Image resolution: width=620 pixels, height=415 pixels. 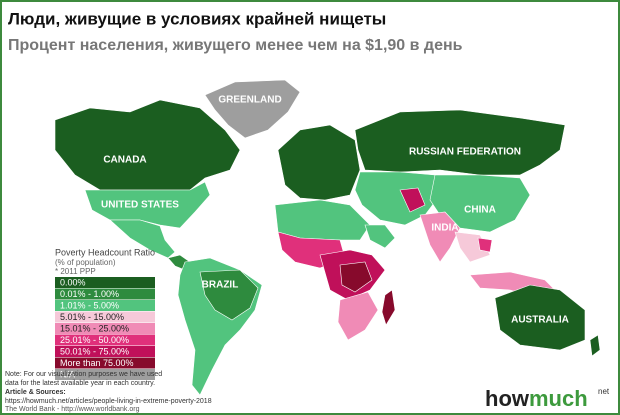 I want to click on united-states, so click(x=147, y=205).